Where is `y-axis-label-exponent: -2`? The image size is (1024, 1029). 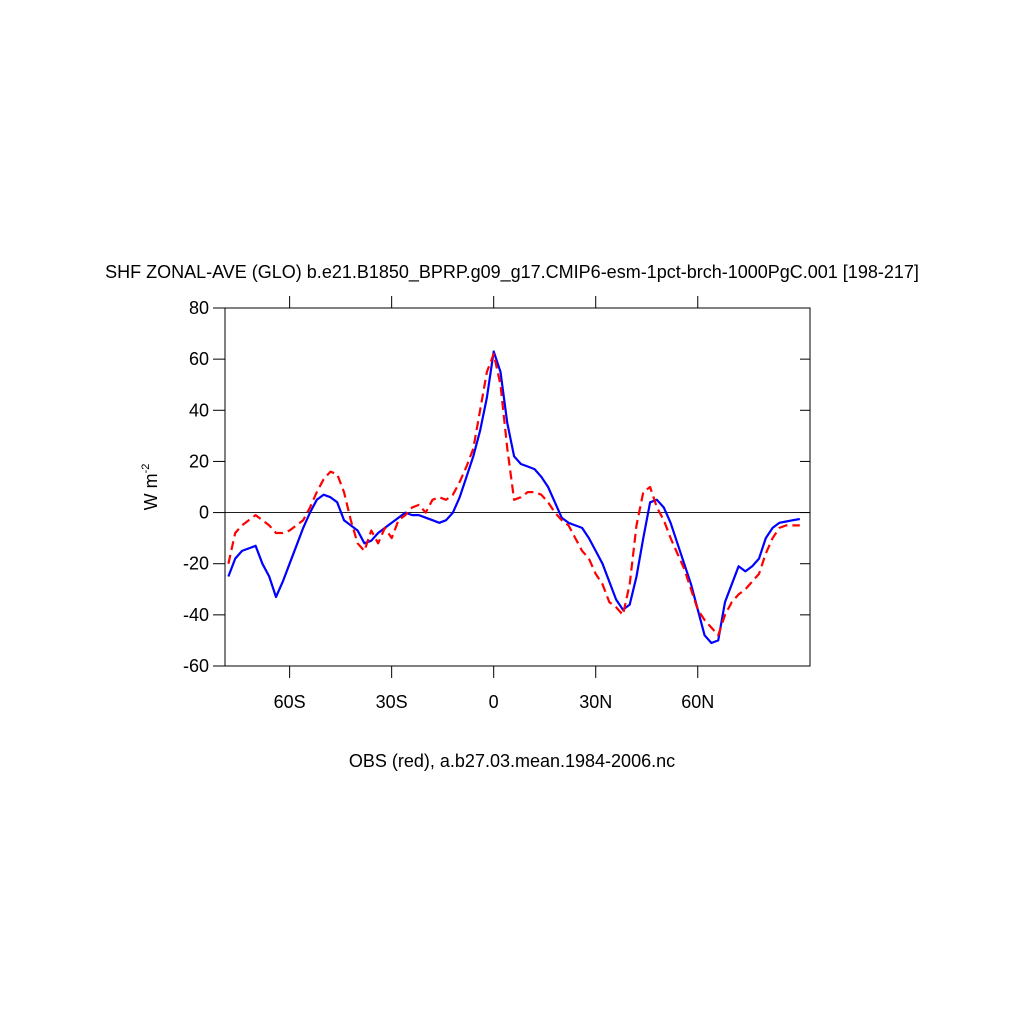
y-axis-label-exponent: -2 is located at coordinates (146, 469).